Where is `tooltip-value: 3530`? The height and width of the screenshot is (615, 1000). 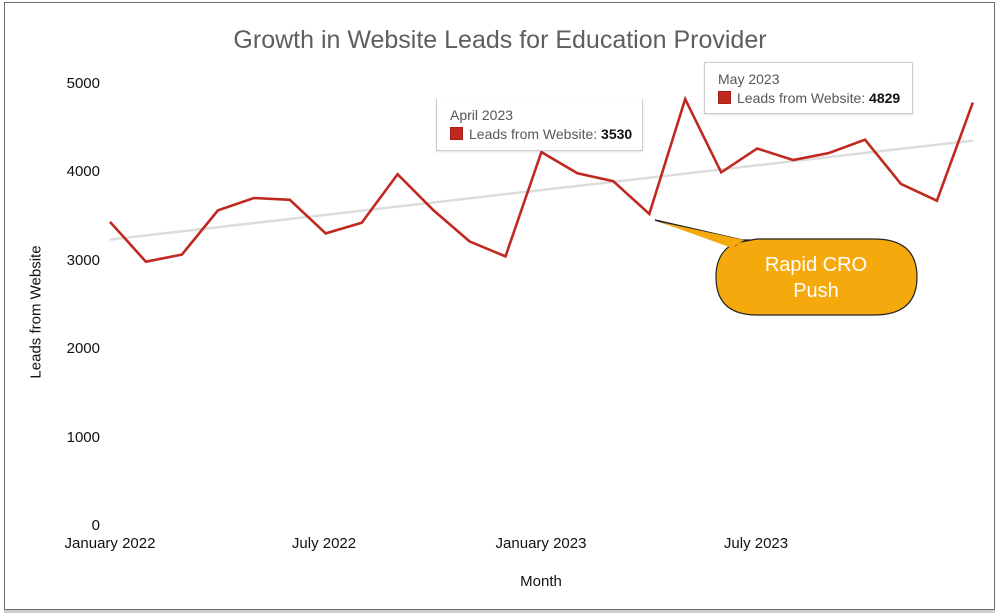
tooltip-value: 3530 is located at coordinates (617, 134).